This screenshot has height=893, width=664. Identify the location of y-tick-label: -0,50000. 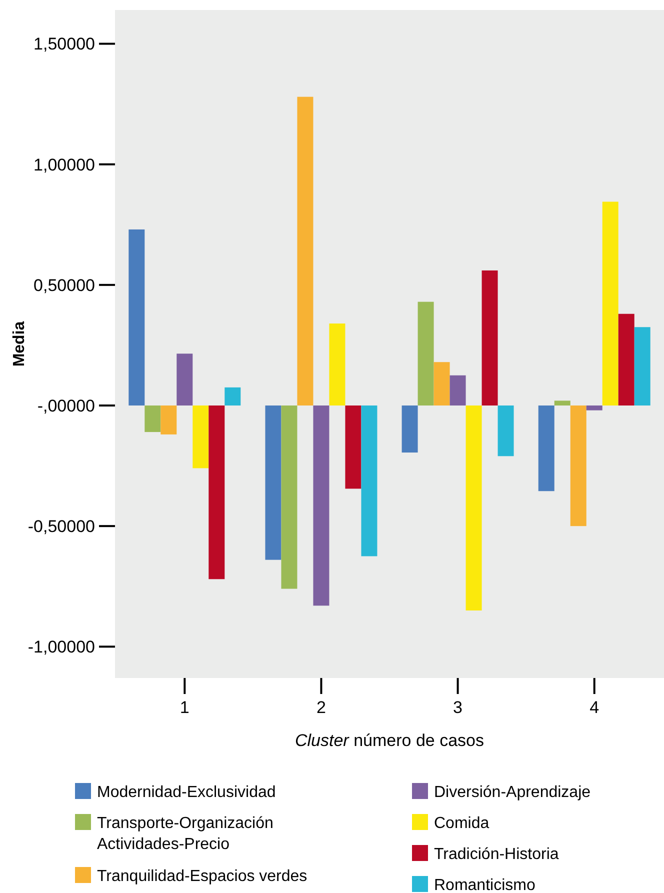
(61, 526).